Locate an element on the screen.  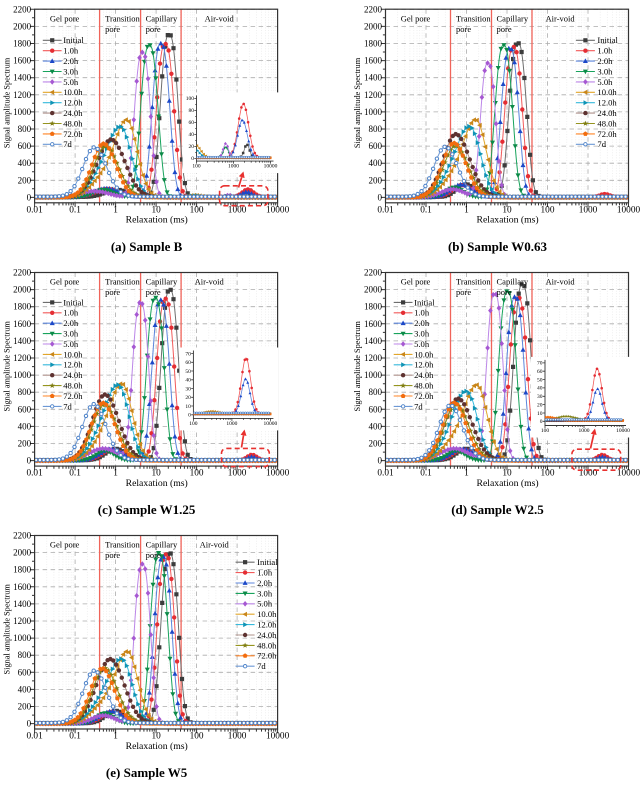
svg-text: (d) Sample W2.5 is located at coordinates (497, 509).